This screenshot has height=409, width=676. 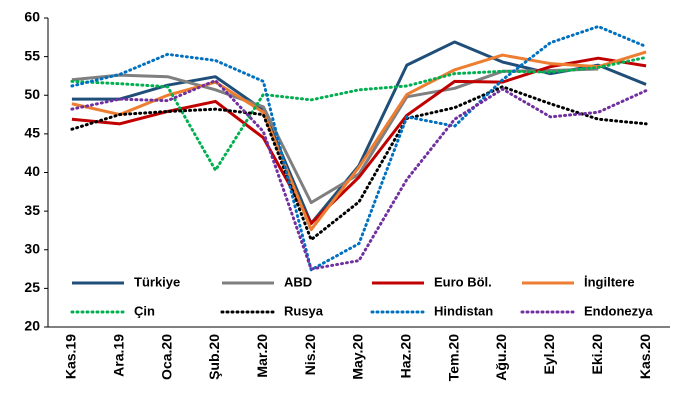 I want to click on legend-label: Türkiye, so click(x=157, y=281).